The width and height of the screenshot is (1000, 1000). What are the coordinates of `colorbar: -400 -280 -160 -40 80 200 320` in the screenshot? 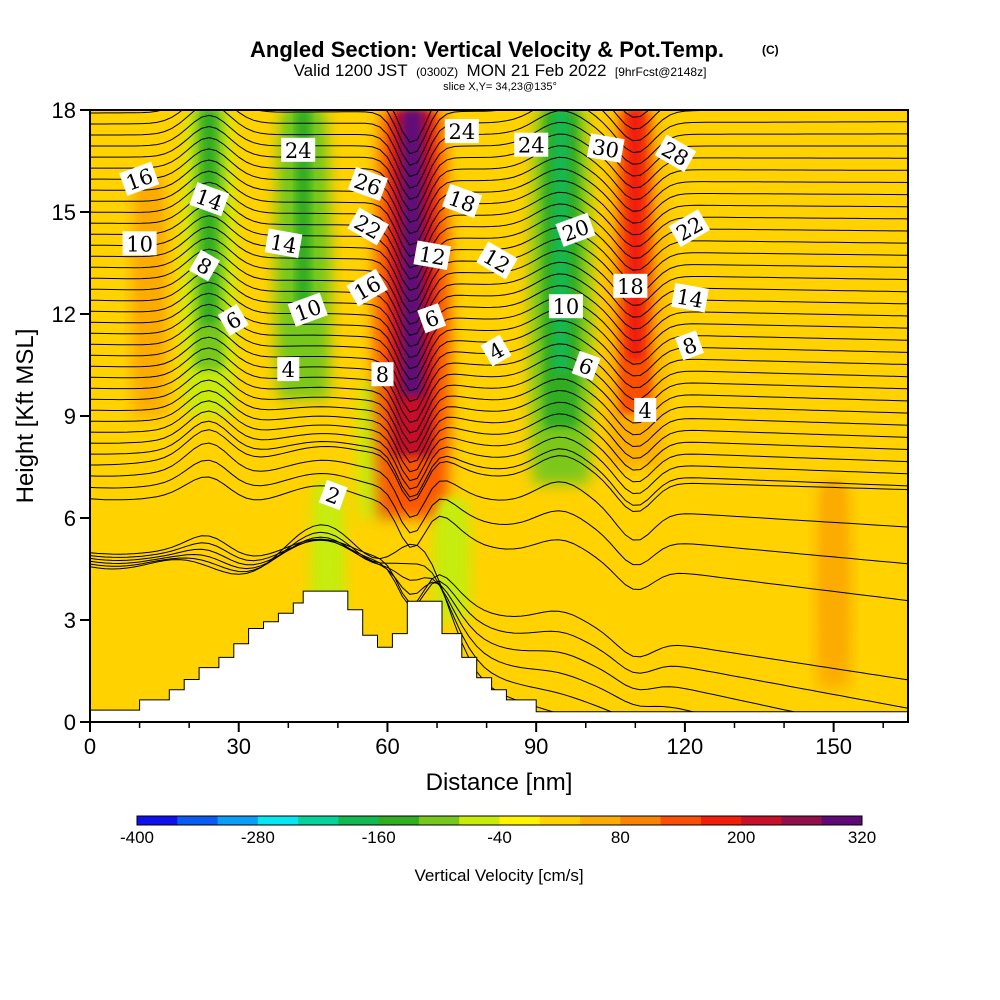 It's located at (498, 831).